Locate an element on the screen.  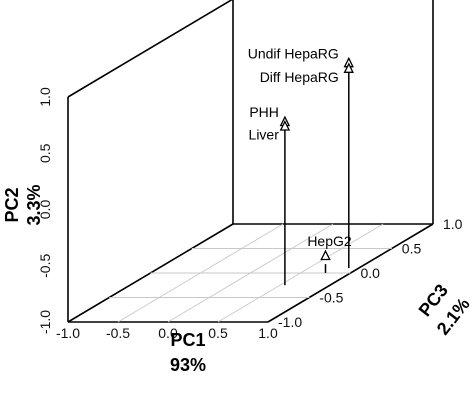
x-tick-label: -0.5 is located at coordinates (118, 333).